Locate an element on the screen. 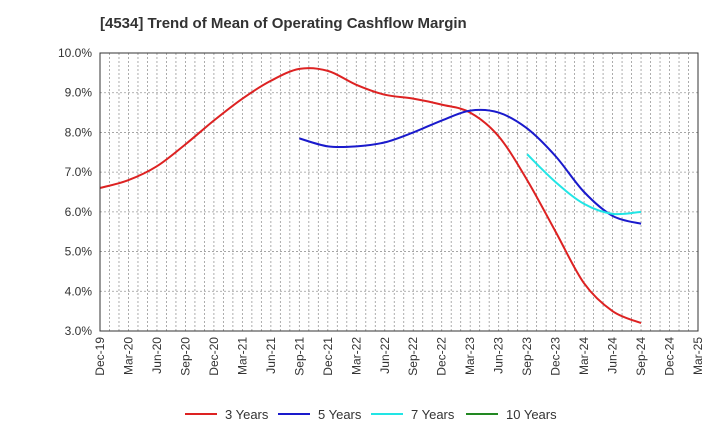 The width and height of the screenshot is (720, 440). x-tick-label: Sep-24 is located at coordinates (641, 356).